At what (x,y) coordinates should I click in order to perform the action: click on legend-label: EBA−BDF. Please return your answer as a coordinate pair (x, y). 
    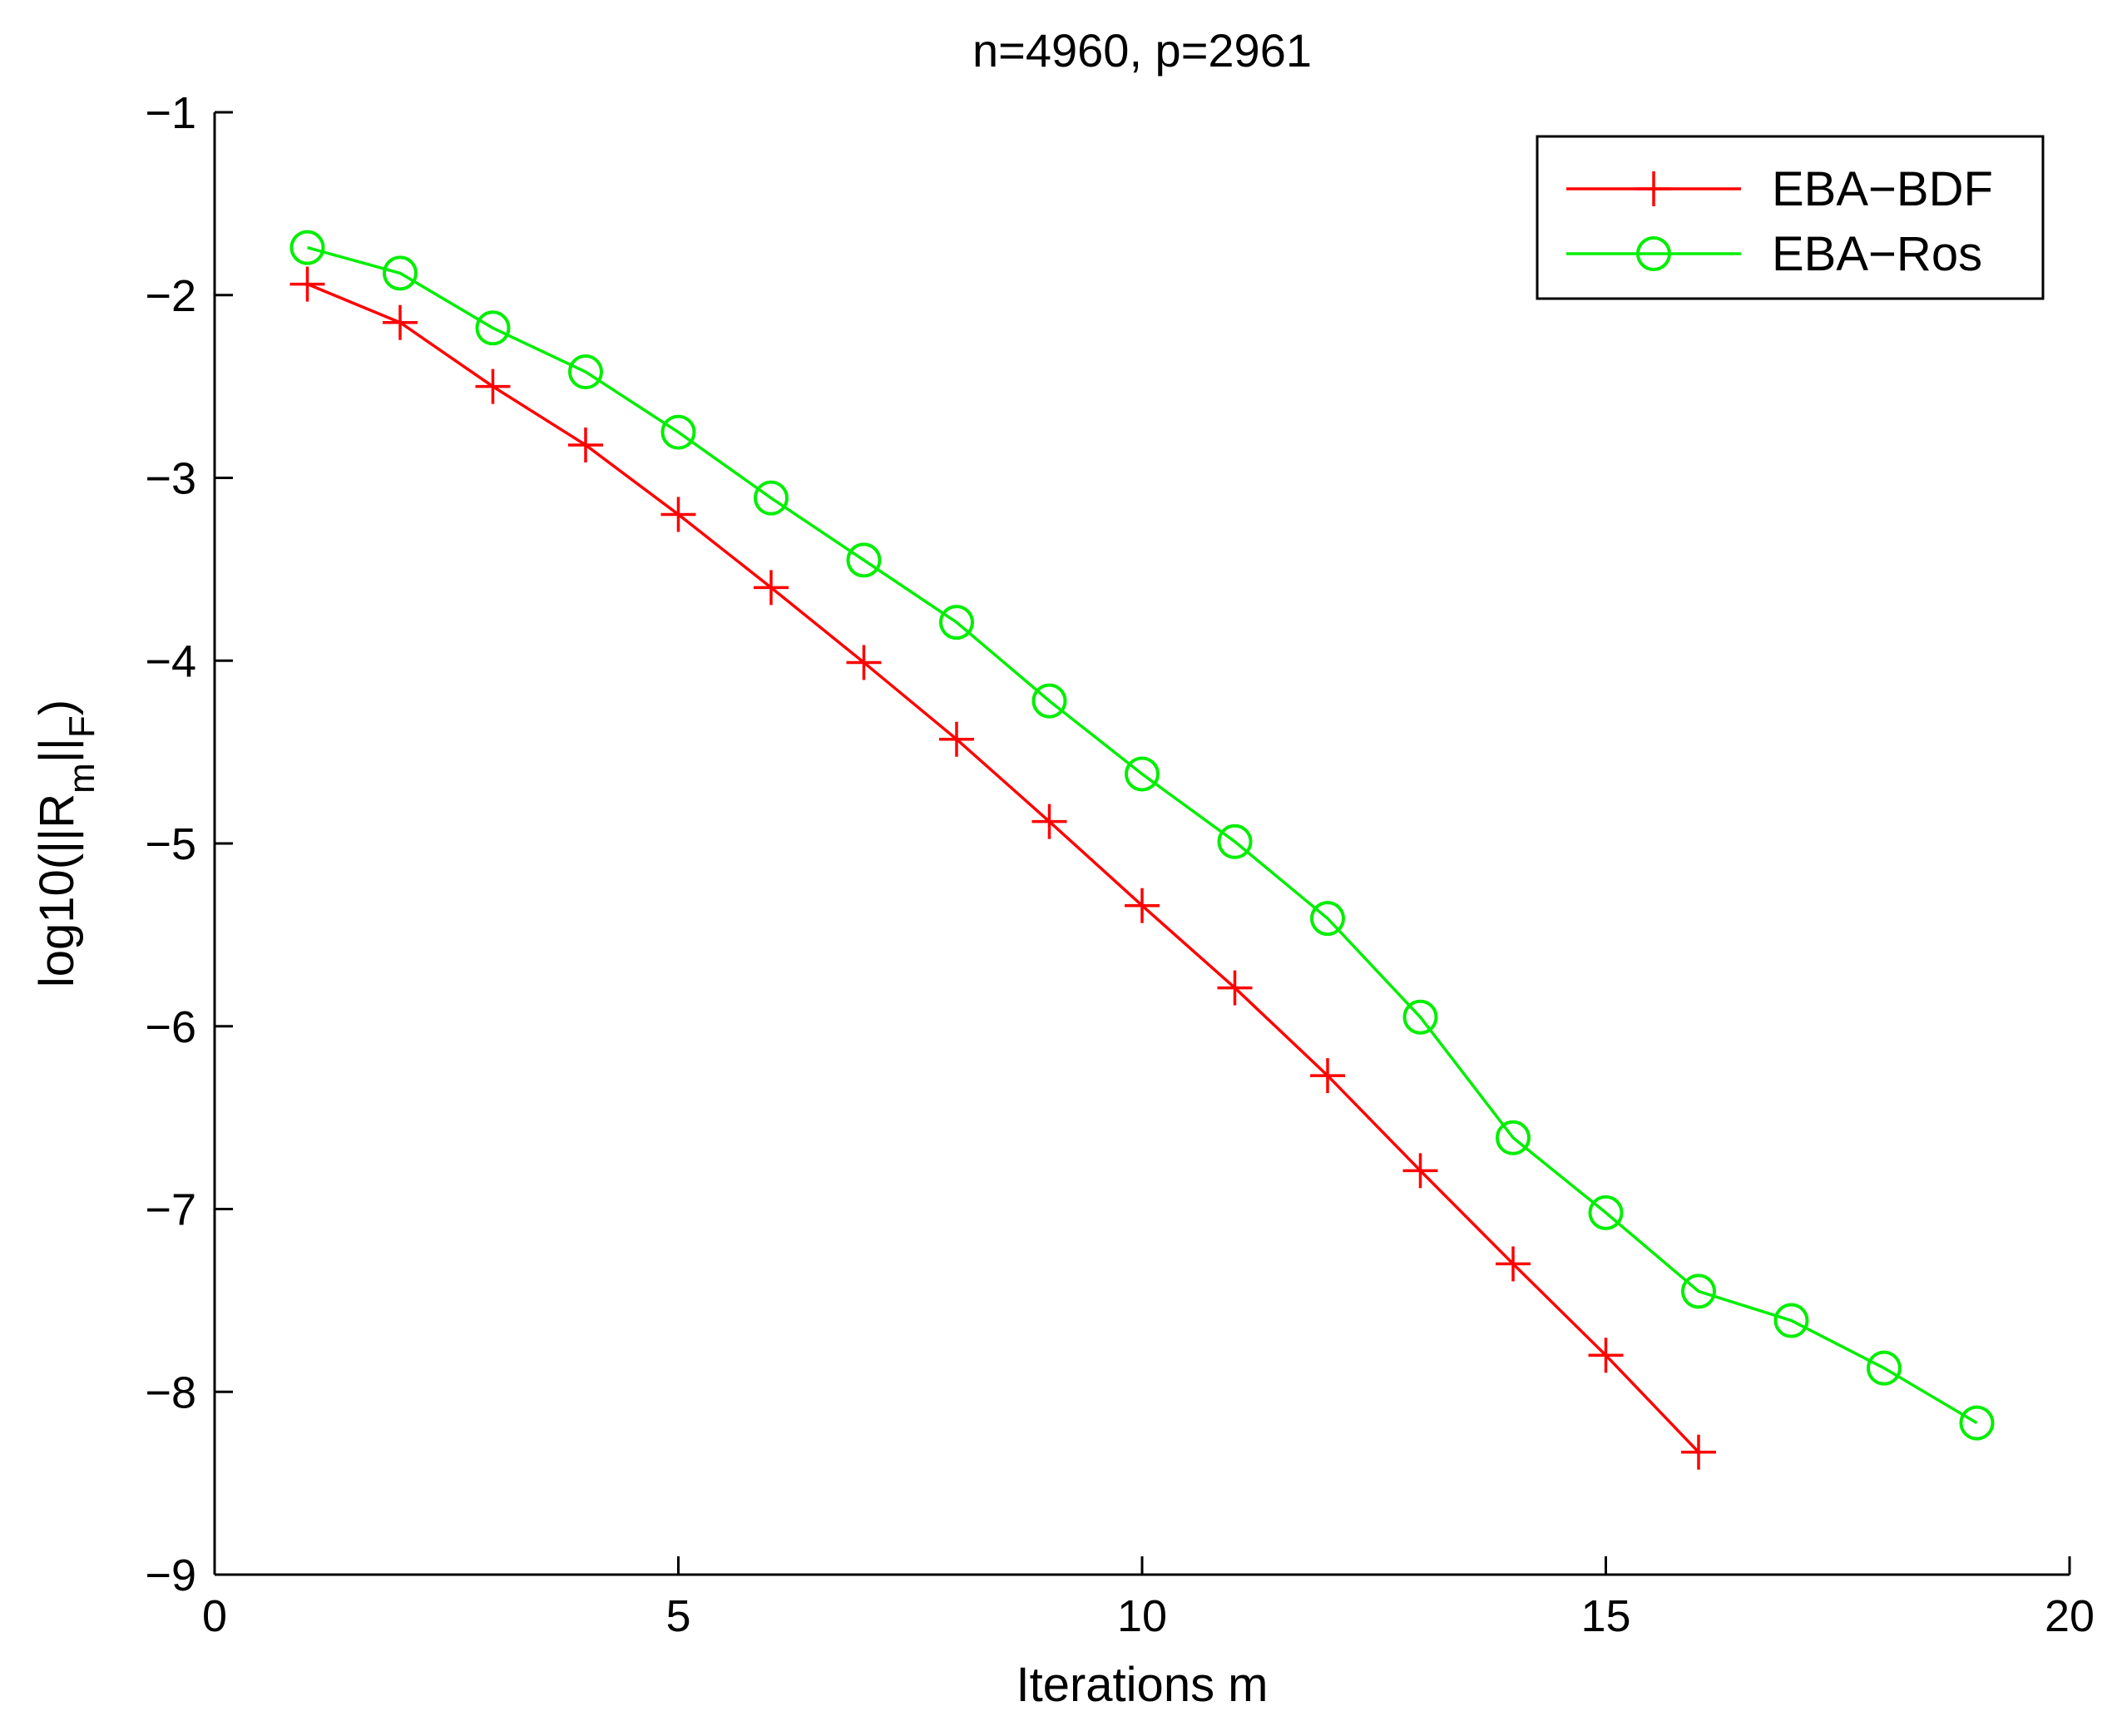
    Looking at the image, I should click on (1882, 189).